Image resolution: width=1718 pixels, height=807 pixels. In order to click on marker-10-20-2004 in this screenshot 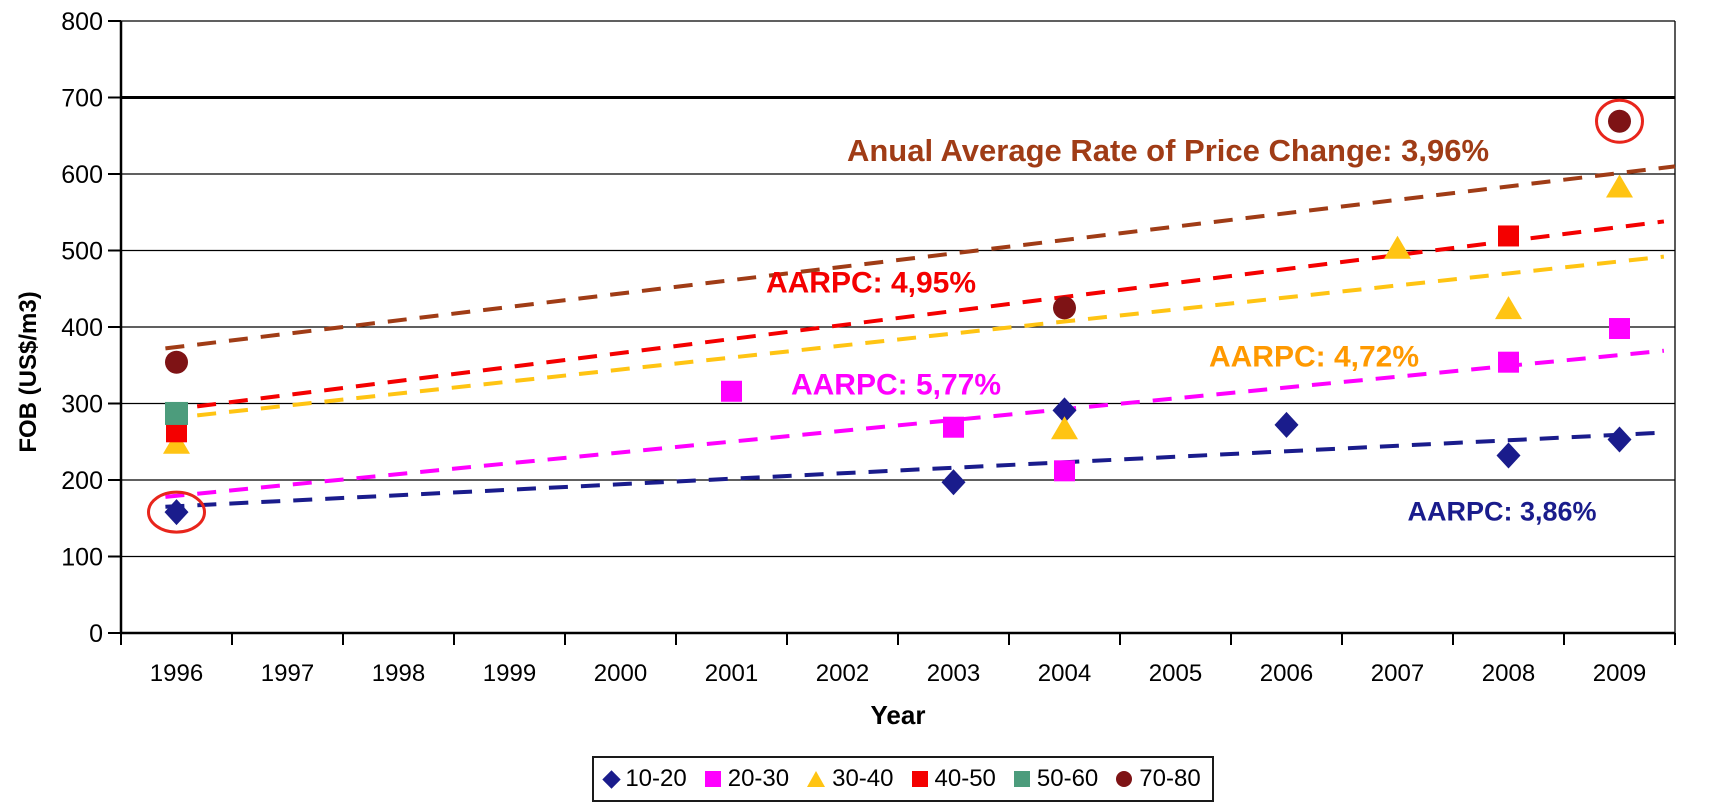, I will do `click(1064, 410)`.